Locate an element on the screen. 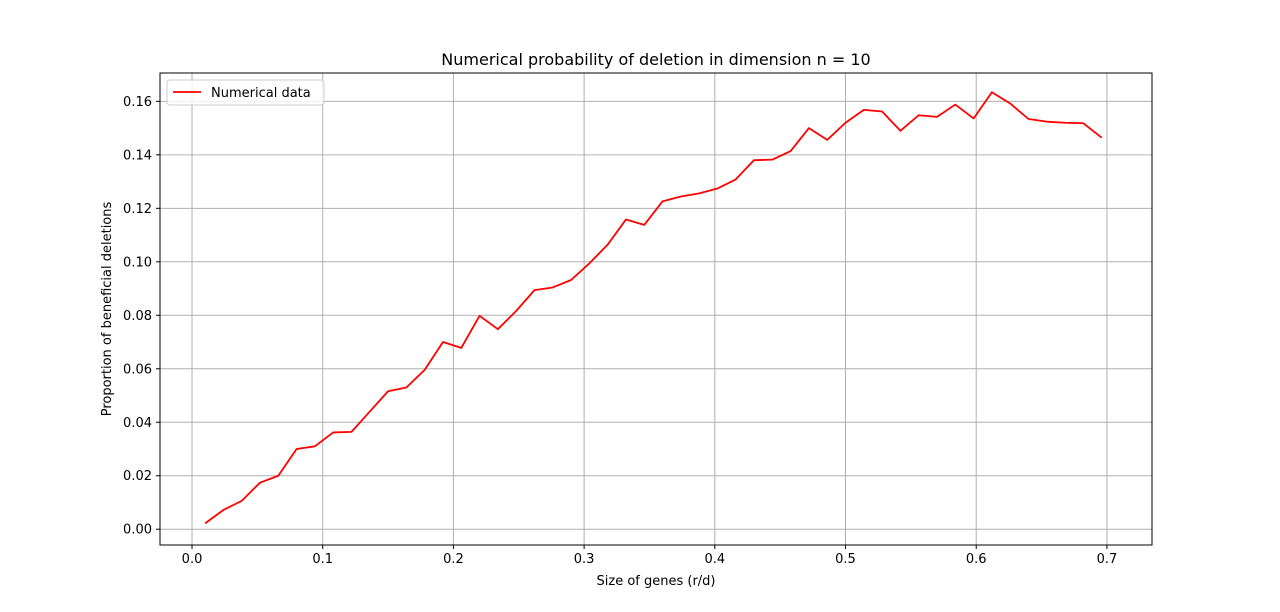  y-tick-label: 0.02 is located at coordinates (137, 476).